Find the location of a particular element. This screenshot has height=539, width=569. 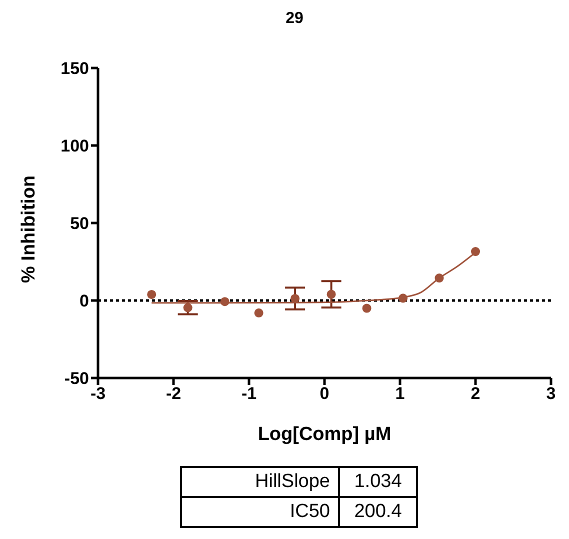

x-tick-label: -1 is located at coordinates (249, 394).